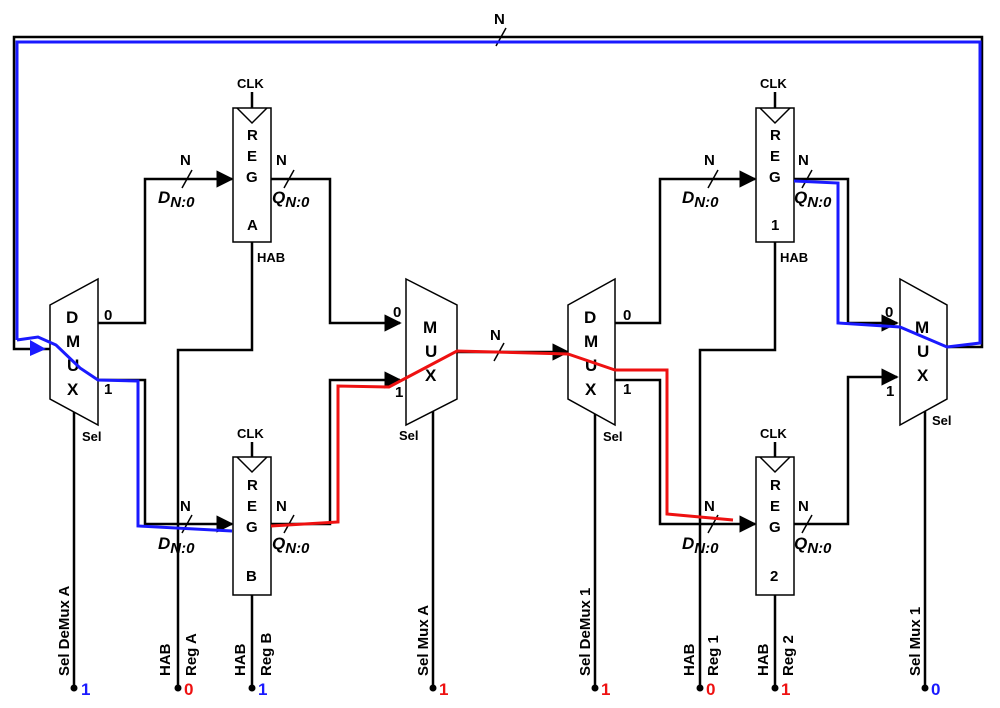 The image size is (1000, 708). What do you see at coordinates (252, 225) in the screenshot?
I see `svg-text: A` at bounding box center [252, 225].